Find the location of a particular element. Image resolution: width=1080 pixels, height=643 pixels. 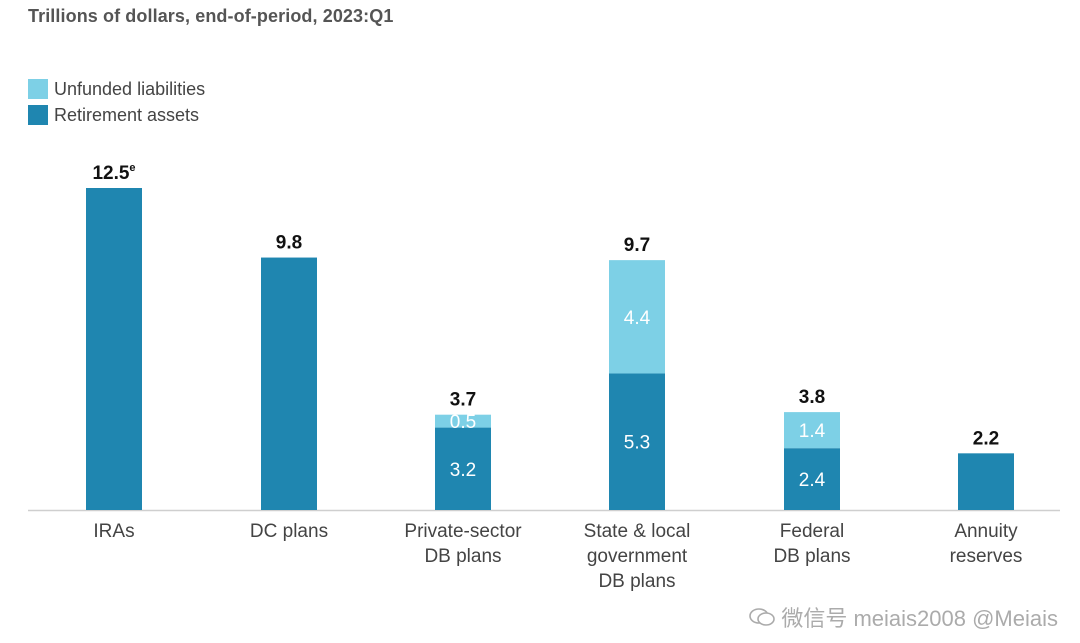

category-label-line: State & local is located at coordinates (637, 531).